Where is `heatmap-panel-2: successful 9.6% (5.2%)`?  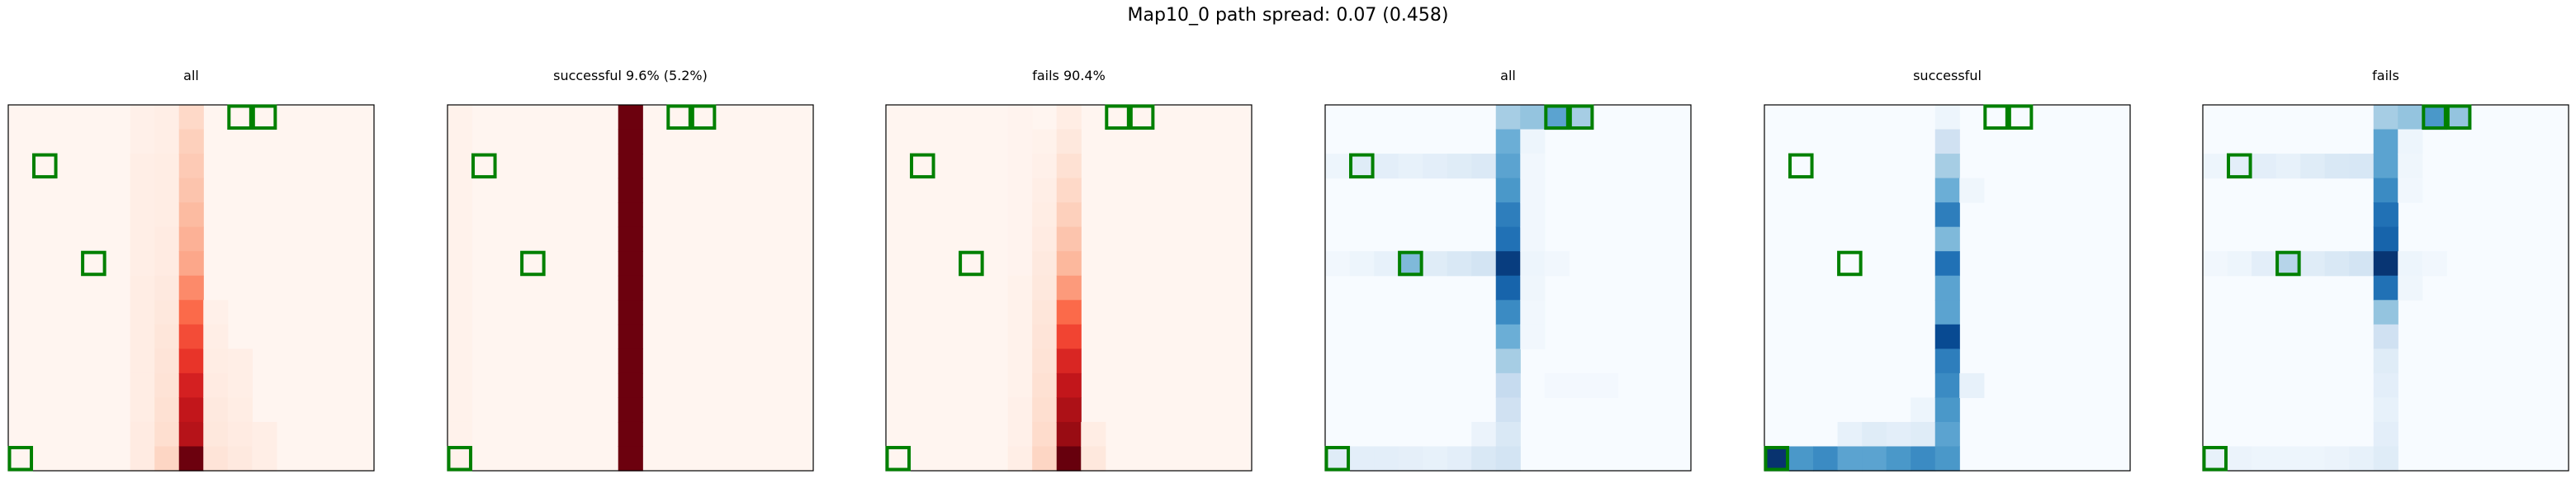
heatmap-panel-2: successful 9.6% (5.2%) is located at coordinates (630, 270).